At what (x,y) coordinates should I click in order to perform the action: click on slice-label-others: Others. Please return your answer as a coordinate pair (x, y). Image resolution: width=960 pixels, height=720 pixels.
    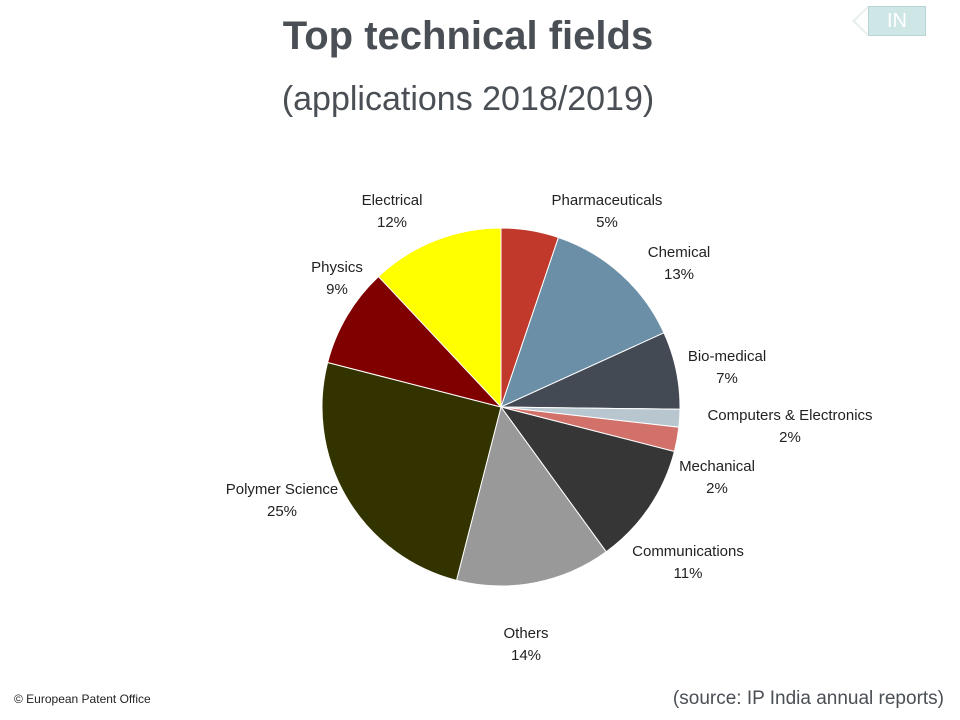
    Looking at the image, I should click on (525, 633).